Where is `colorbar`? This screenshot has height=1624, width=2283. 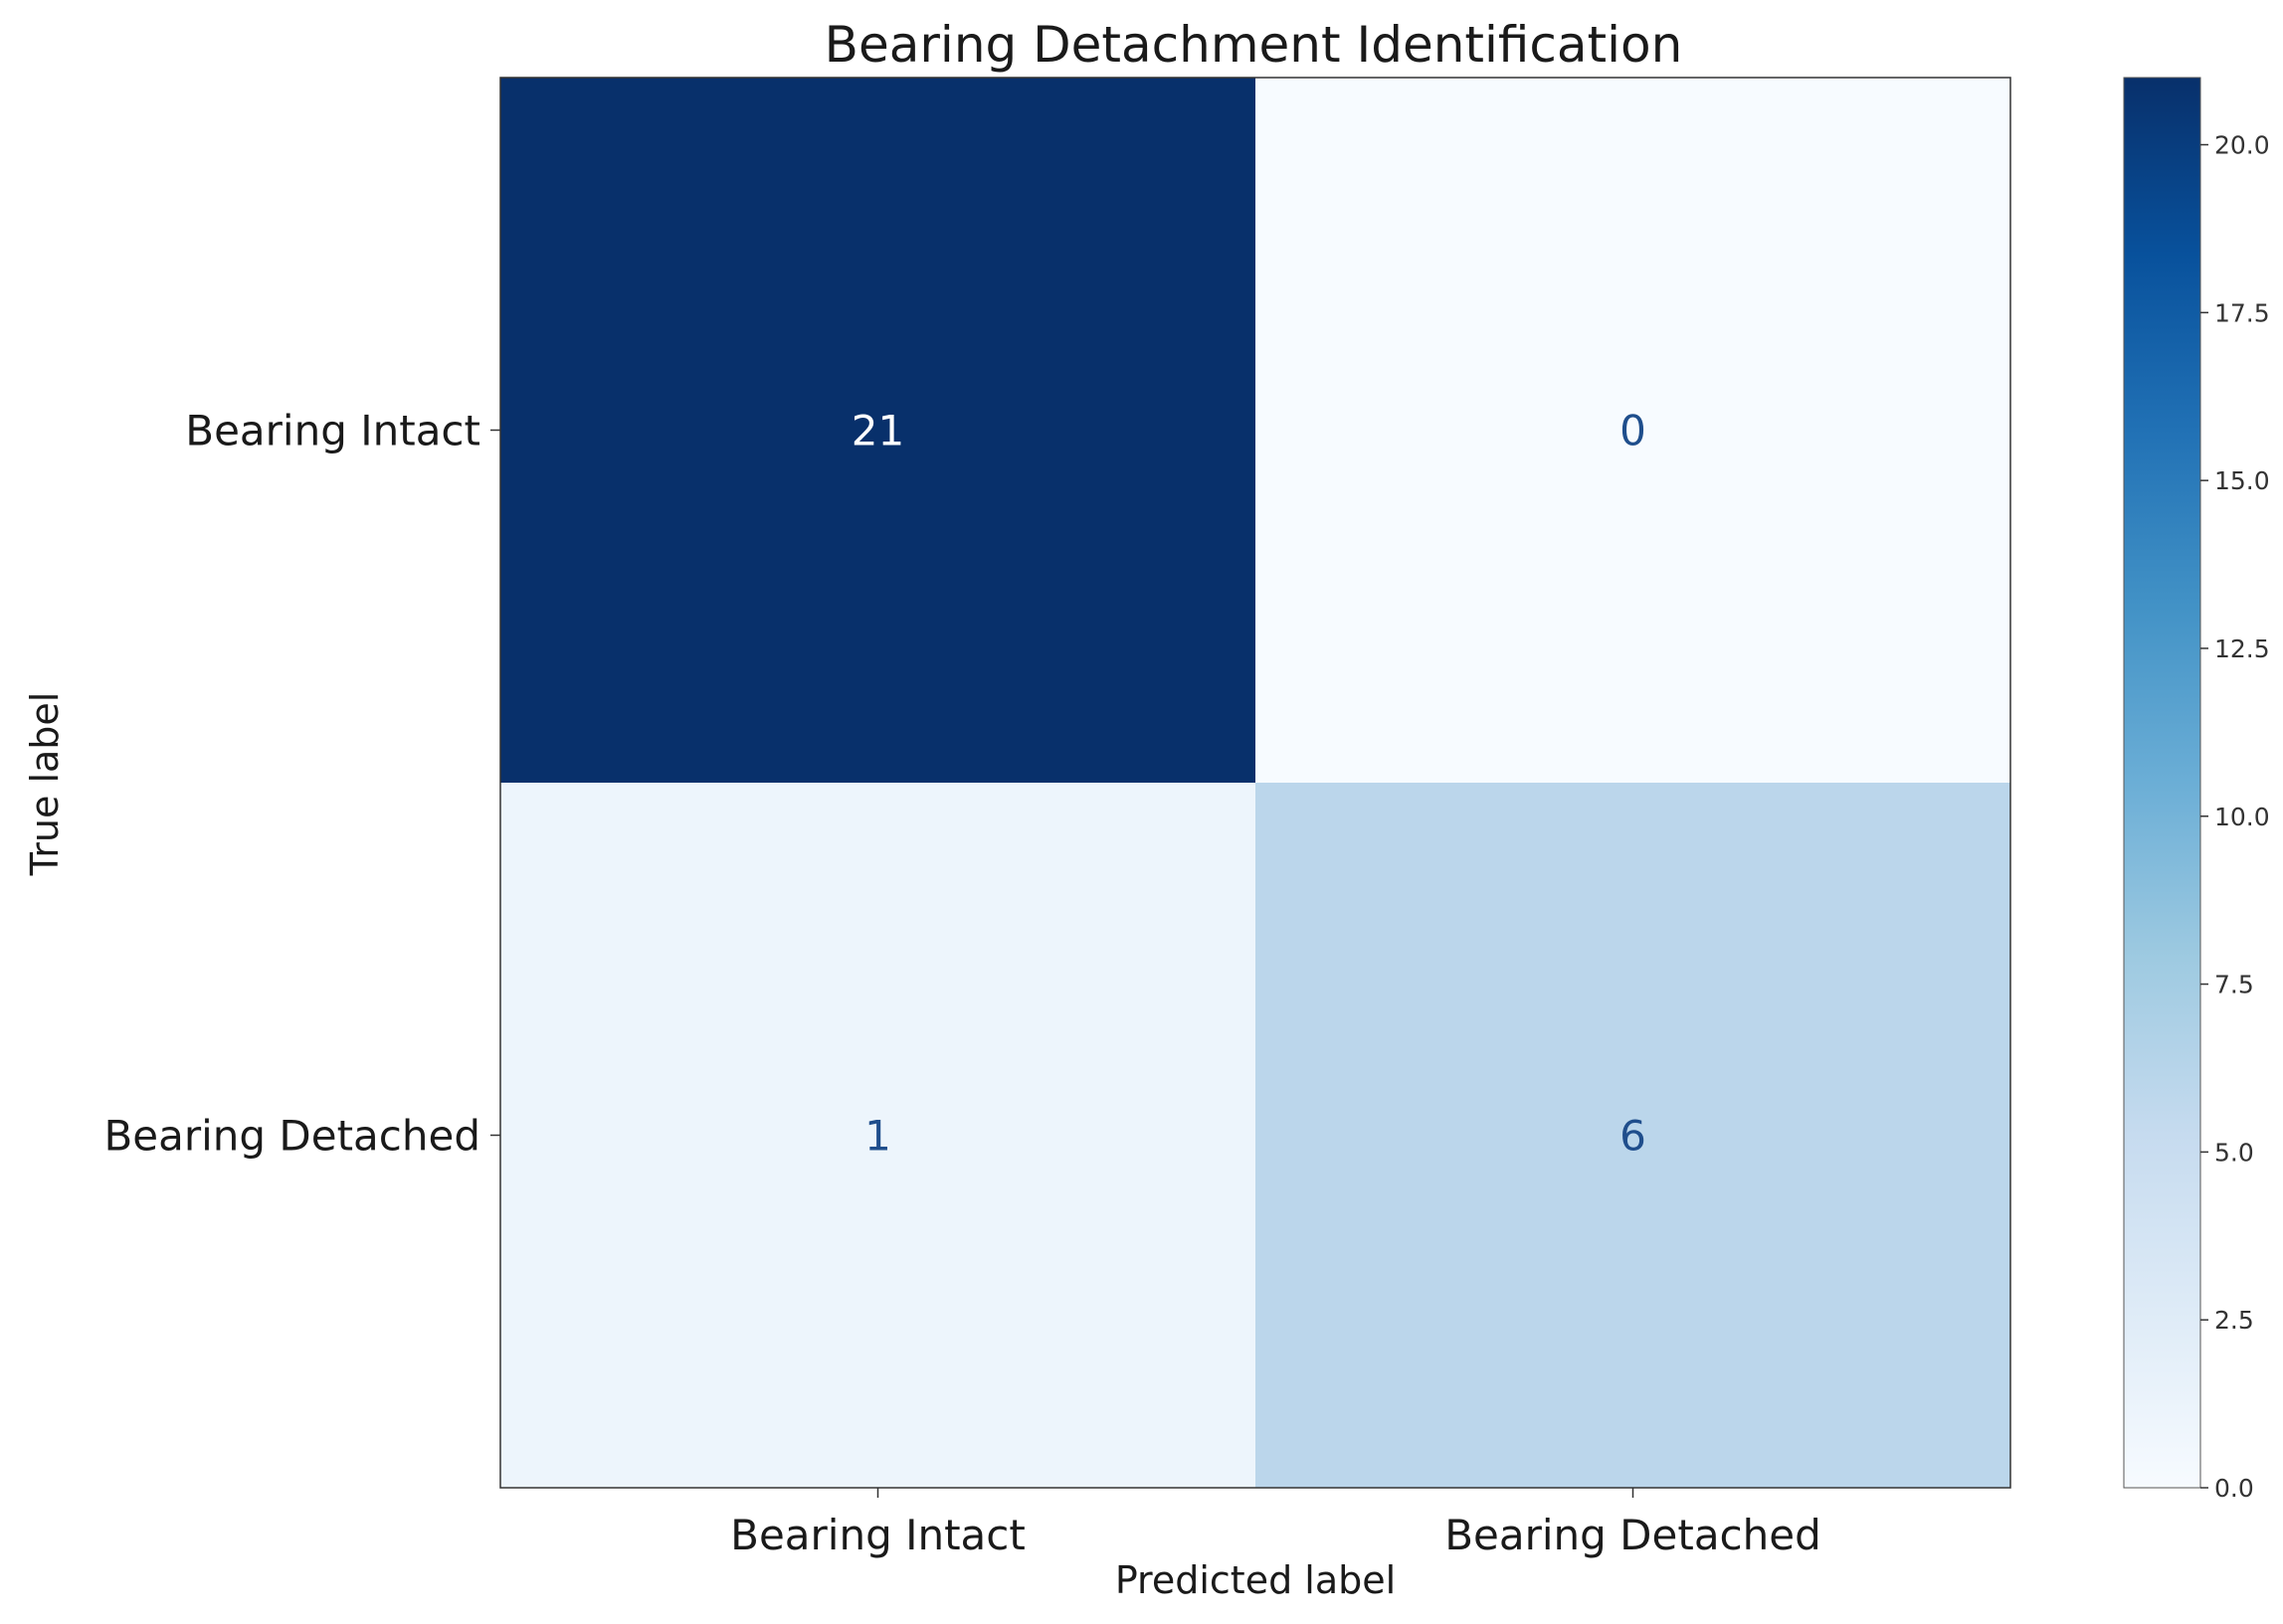 colorbar is located at coordinates (2162, 783).